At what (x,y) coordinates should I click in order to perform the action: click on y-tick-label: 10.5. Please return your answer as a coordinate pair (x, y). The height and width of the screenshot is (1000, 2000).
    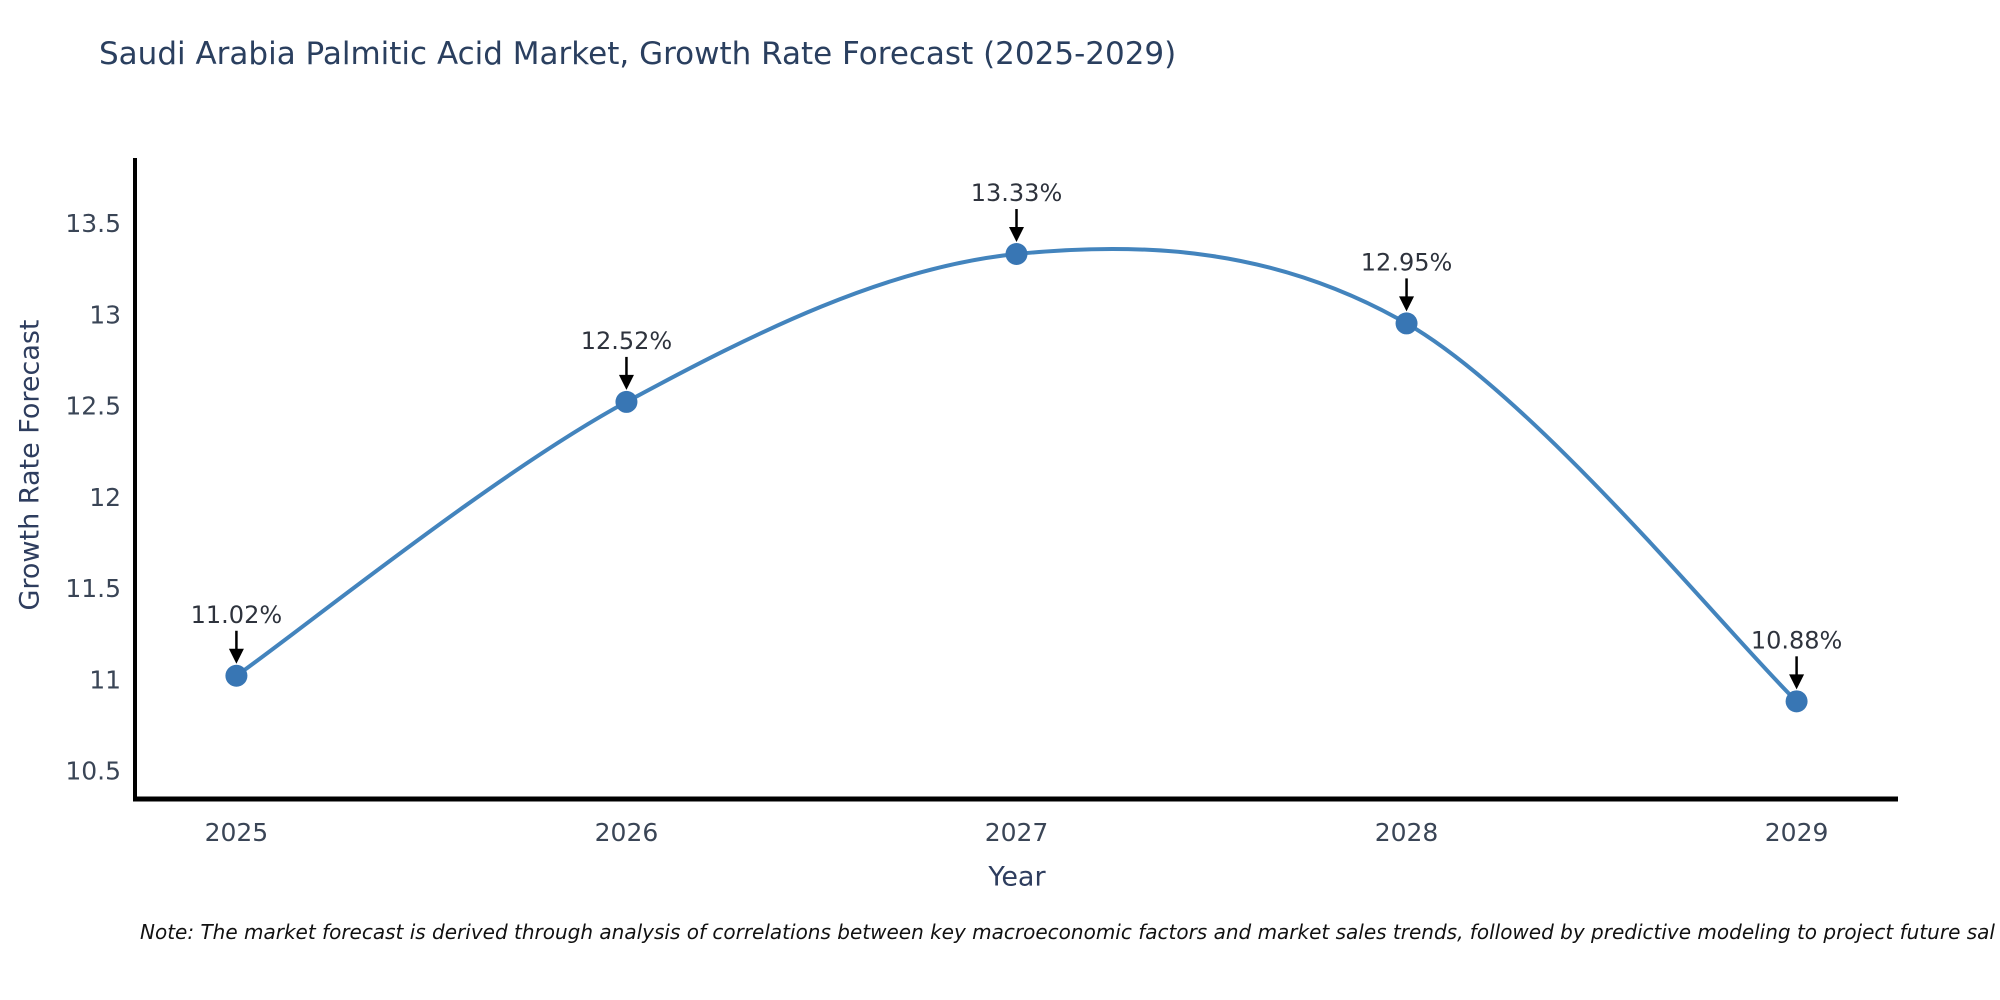
    Looking at the image, I should click on (93, 771).